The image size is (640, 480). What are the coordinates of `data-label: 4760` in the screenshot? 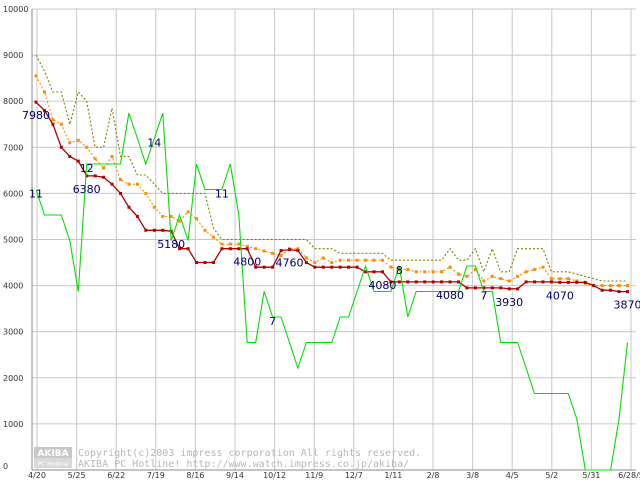 It's located at (290, 263).